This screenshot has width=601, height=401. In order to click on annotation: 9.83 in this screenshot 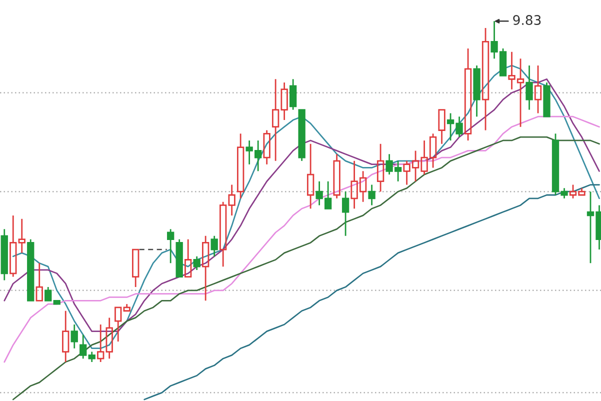, I will do `click(527, 20)`.